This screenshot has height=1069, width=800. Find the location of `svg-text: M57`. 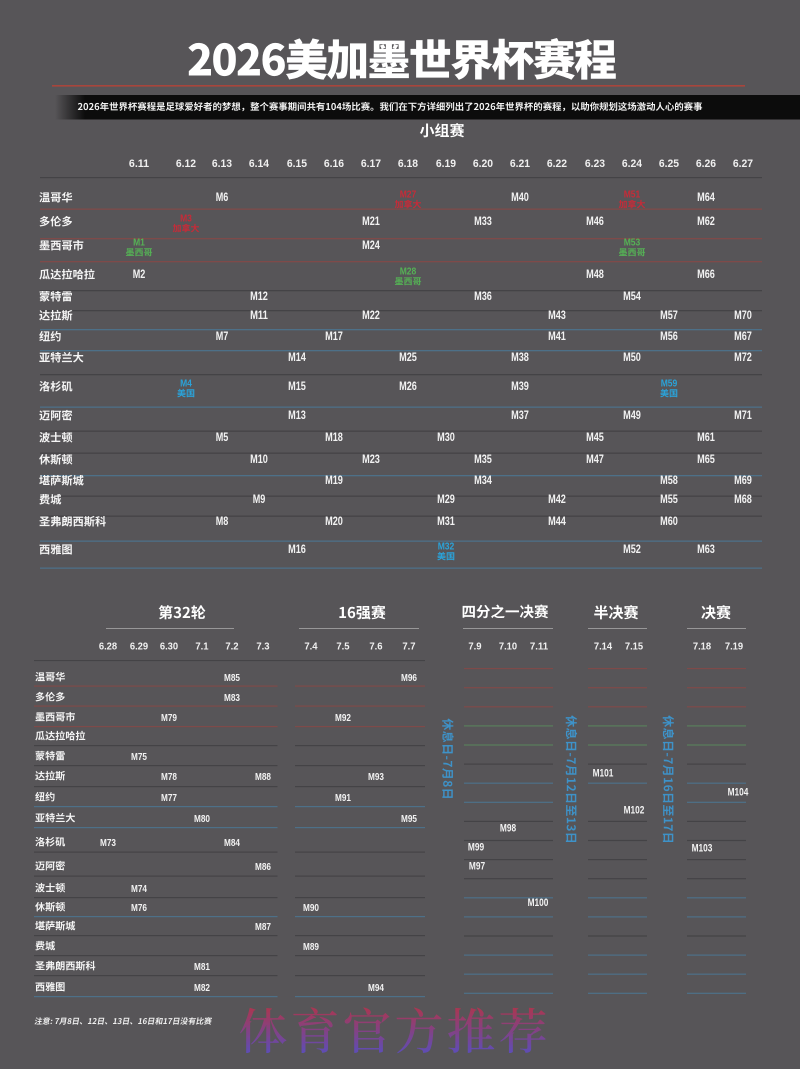

svg-text: M57 is located at coordinates (669, 316).